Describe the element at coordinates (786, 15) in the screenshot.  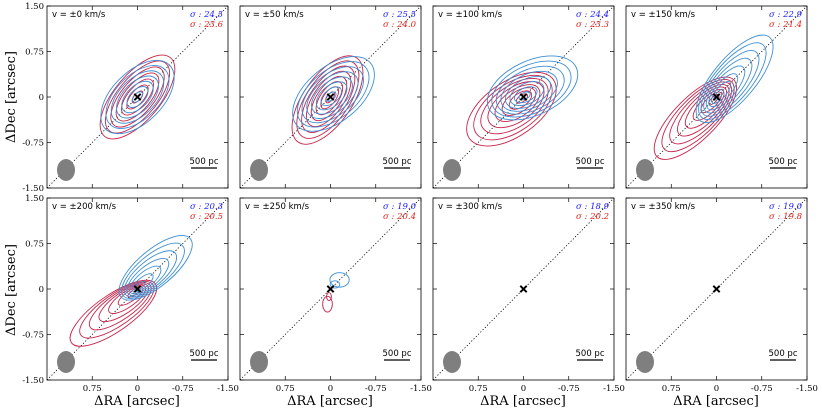
I see `sigma-blue-label: σ : 22.9` at that location.